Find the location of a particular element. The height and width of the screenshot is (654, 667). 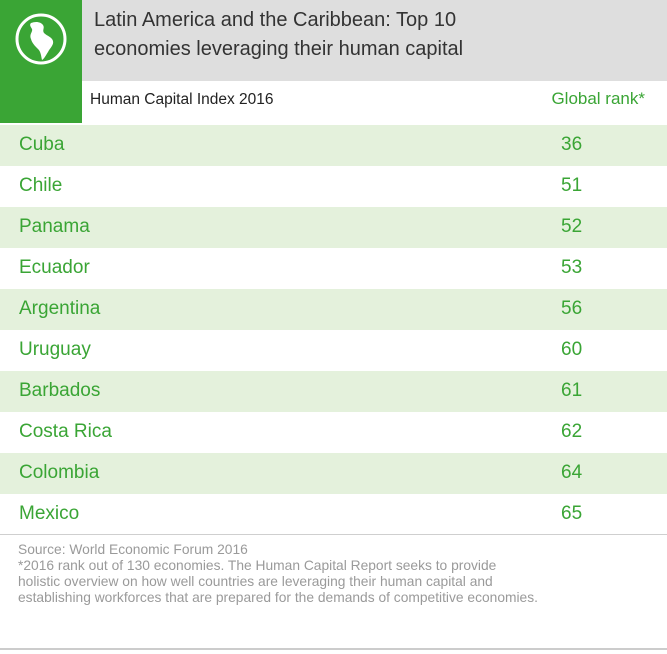

table-row: Barbados 61 is located at coordinates (333, 391).